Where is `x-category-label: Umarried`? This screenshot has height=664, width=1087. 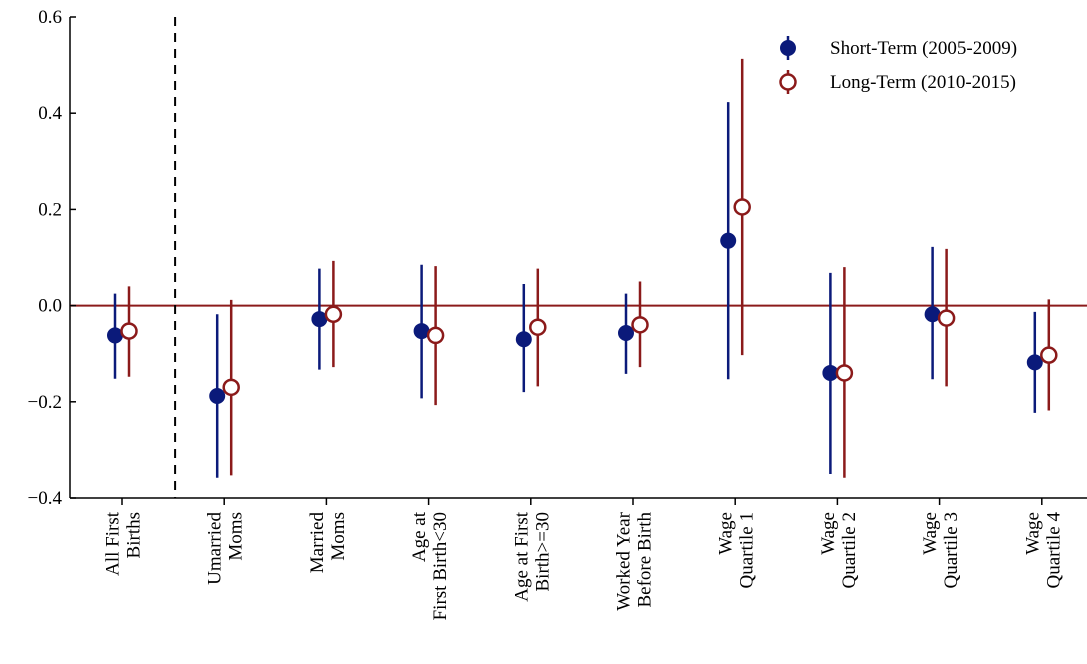 x-category-label: Umarried is located at coordinates (215, 548).